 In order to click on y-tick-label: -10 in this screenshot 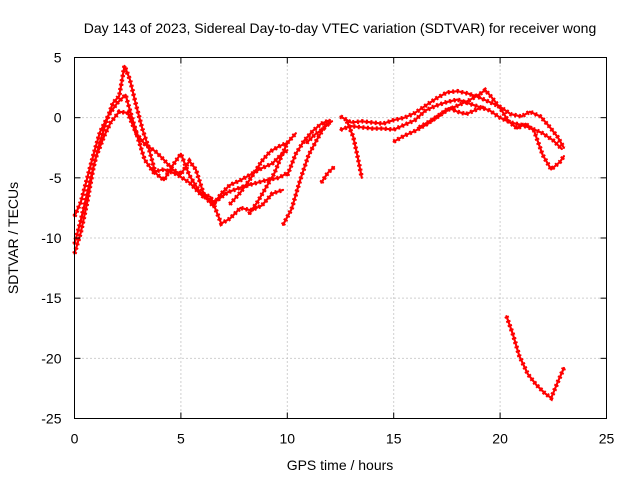, I will do `click(51, 238)`.